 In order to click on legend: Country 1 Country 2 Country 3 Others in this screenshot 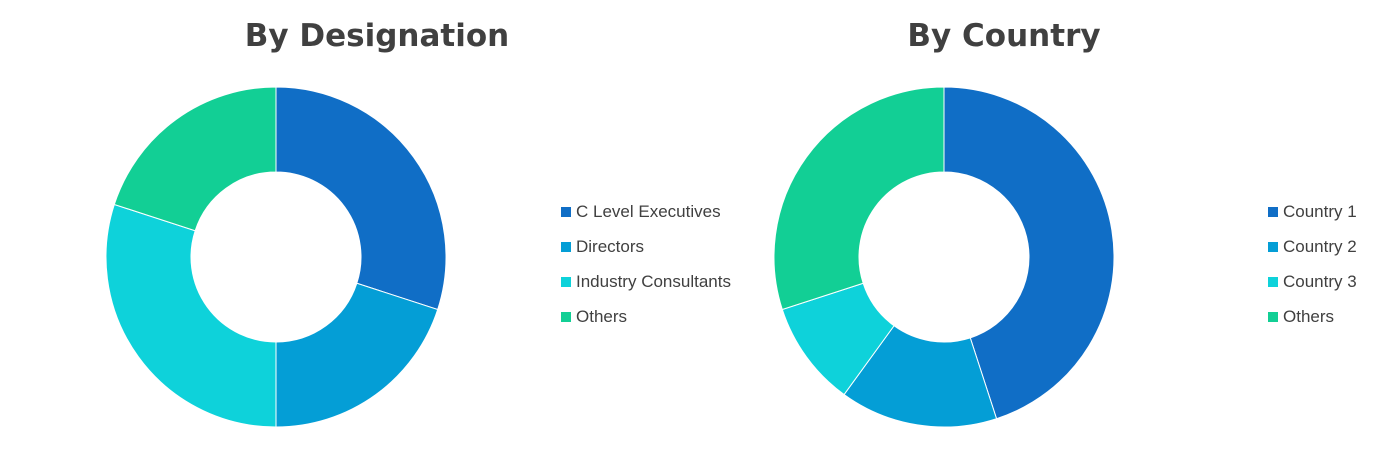, I will do `click(1312, 264)`.